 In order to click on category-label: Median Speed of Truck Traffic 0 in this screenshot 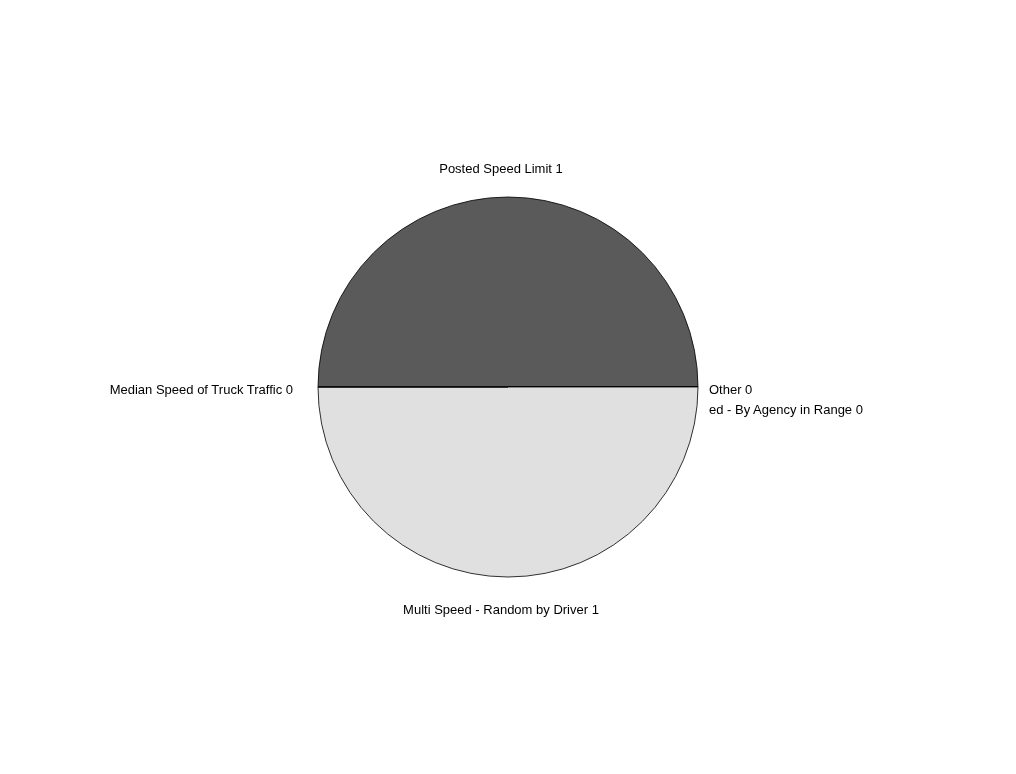, I will do `click(201, 389)`.